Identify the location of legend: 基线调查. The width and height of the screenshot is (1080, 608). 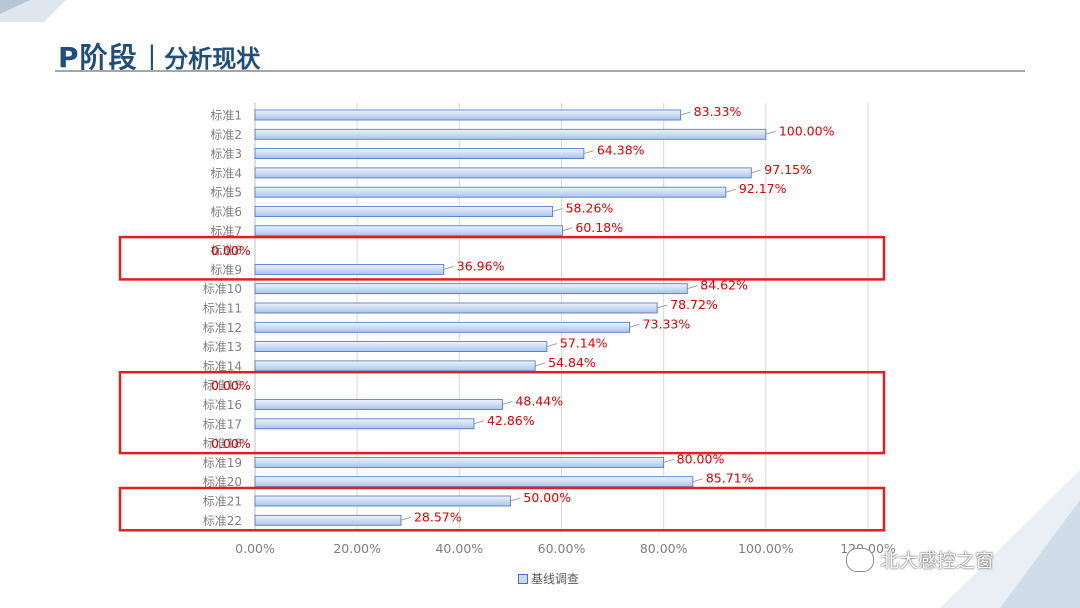
(548, 578).